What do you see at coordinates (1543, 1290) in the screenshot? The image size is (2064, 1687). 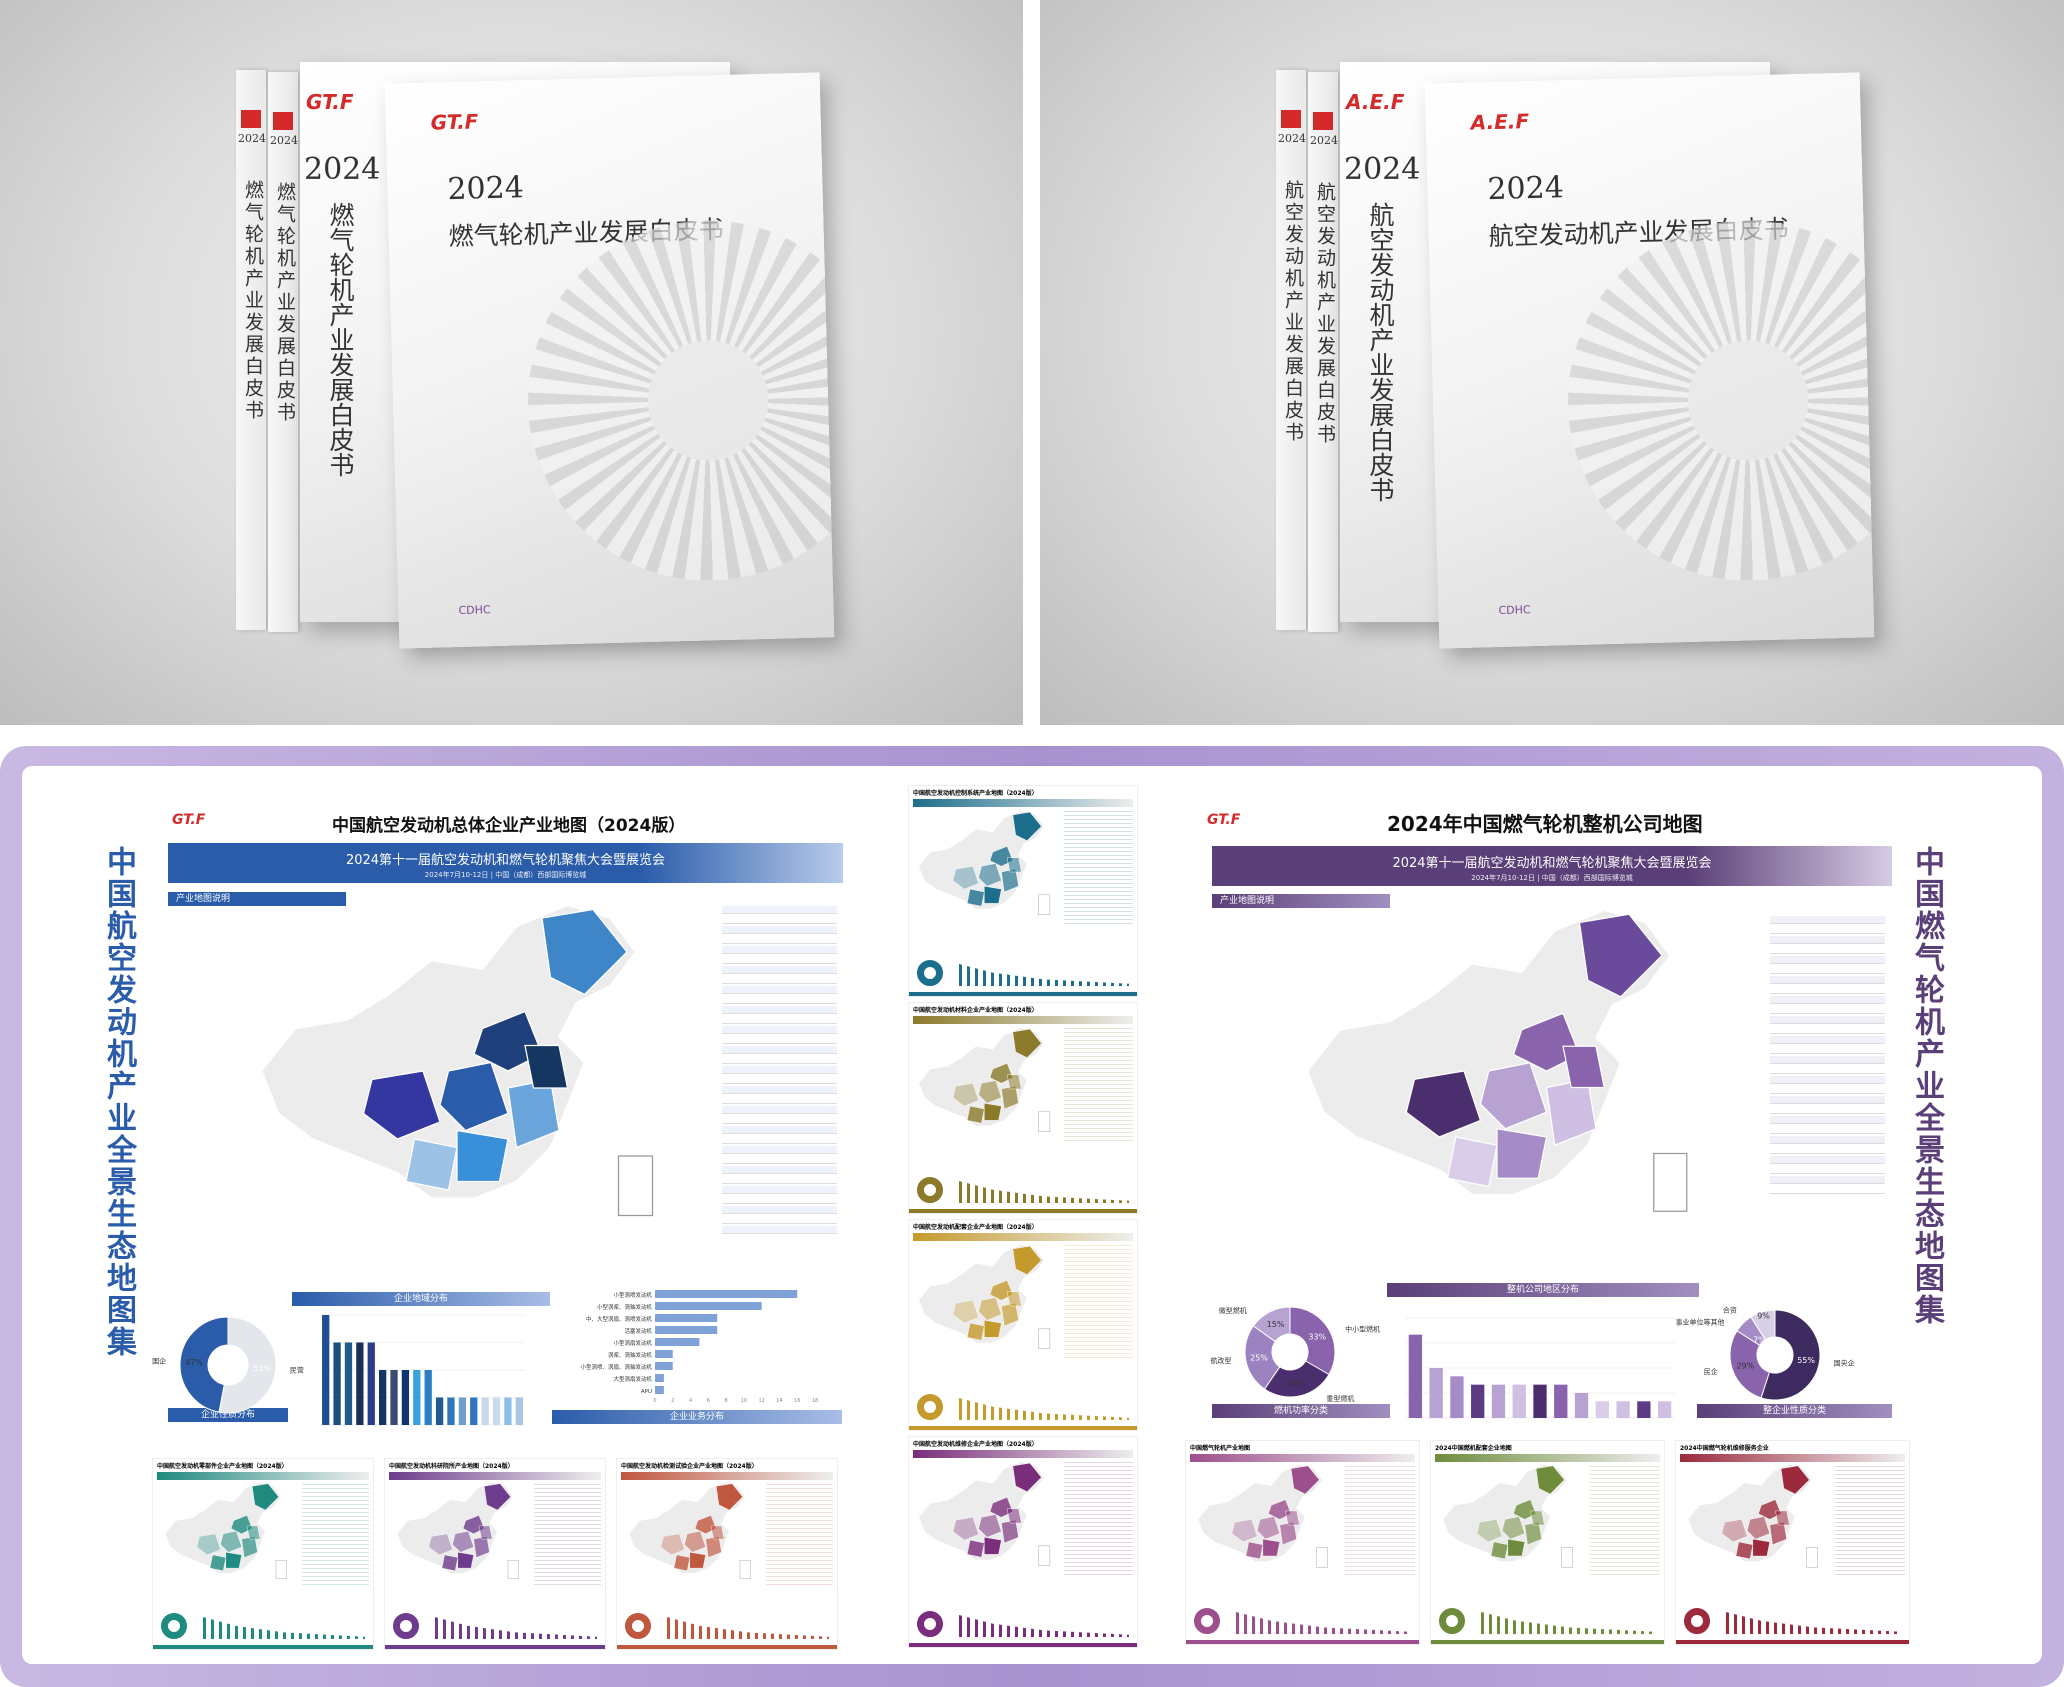 I see `bar-section-label: 整机公司地区分布` at bounding box center [1543, 1290].